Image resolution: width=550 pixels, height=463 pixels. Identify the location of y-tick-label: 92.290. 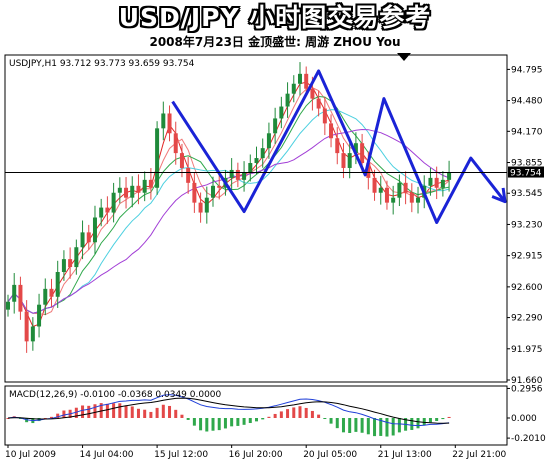
(527, 319).